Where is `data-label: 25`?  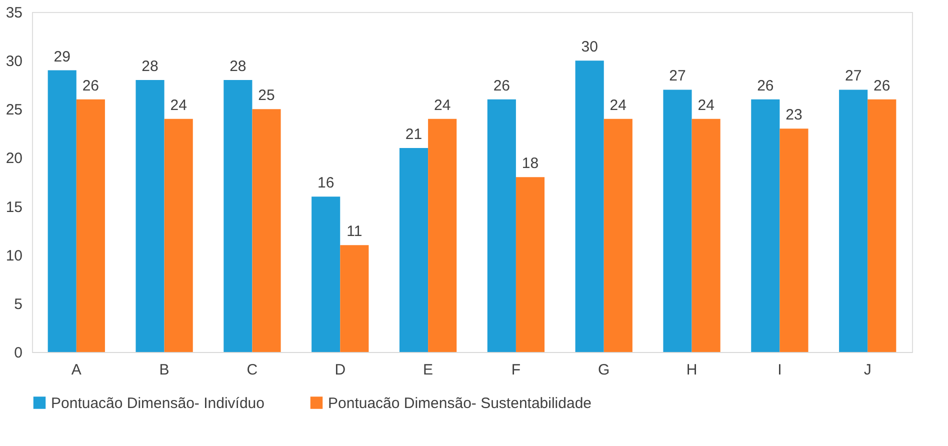
data-label: 25 is located at coordinates (266, 95).